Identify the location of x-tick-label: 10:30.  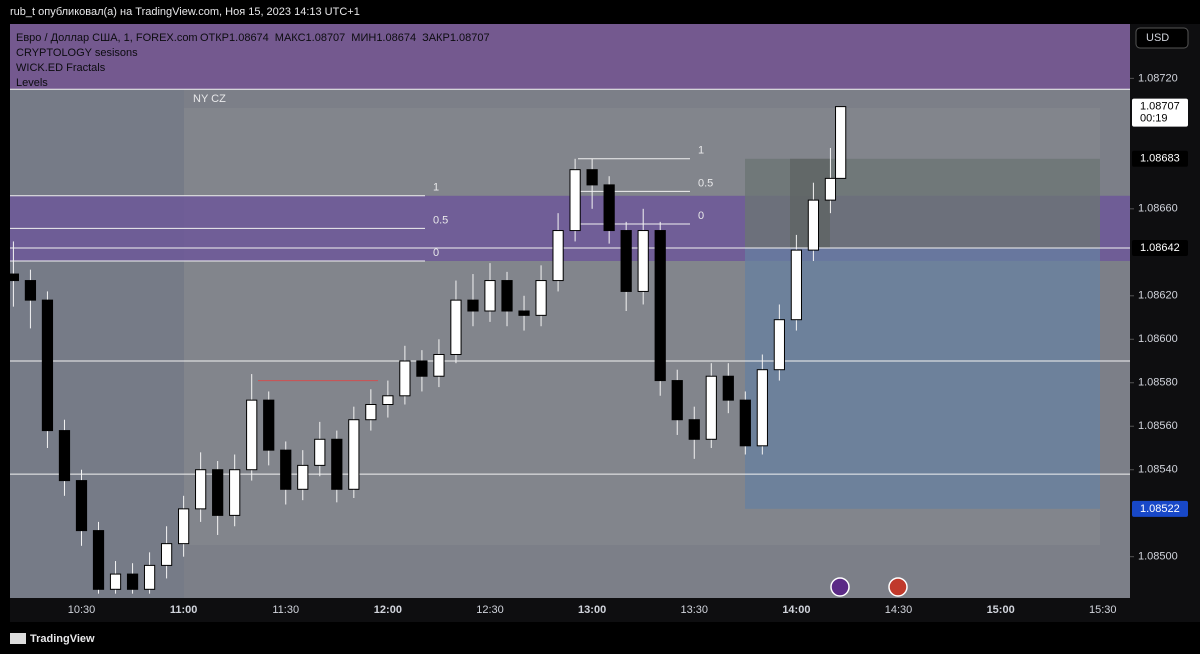
(82, 610).